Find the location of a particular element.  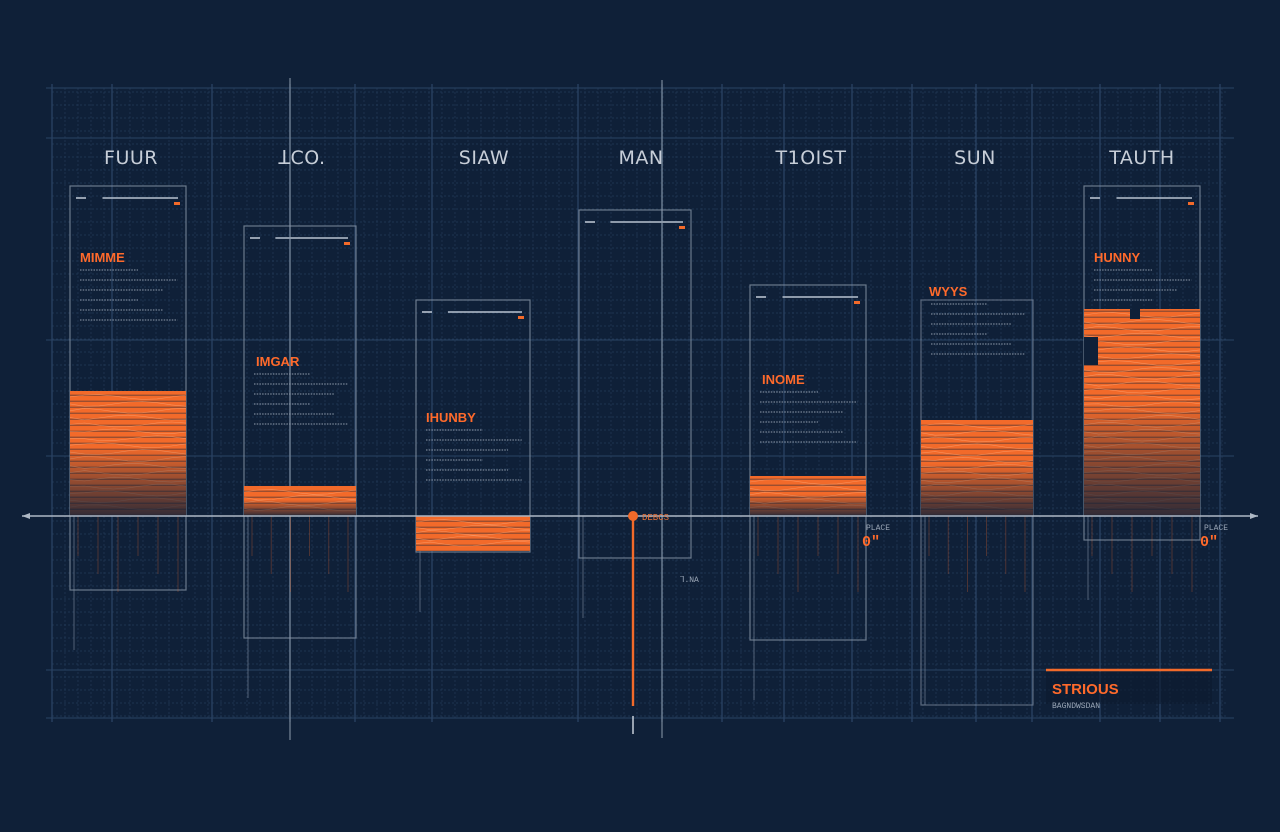

card-title: IMGAR is located at coordinates (278, 361).